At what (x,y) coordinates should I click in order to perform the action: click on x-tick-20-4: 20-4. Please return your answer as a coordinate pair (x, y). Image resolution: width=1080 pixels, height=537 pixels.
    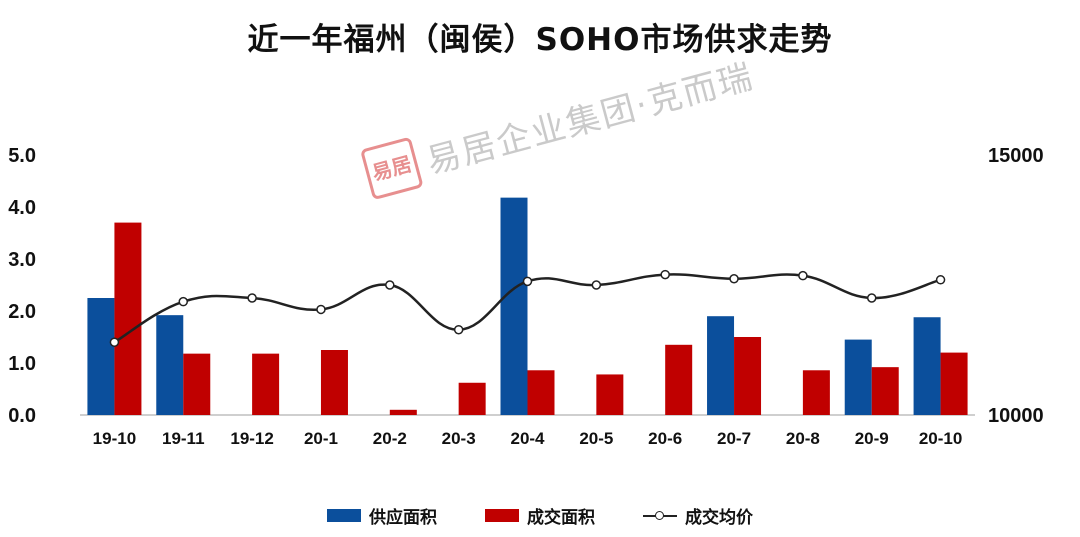
    Looking at the image, I should click on (527, 438).